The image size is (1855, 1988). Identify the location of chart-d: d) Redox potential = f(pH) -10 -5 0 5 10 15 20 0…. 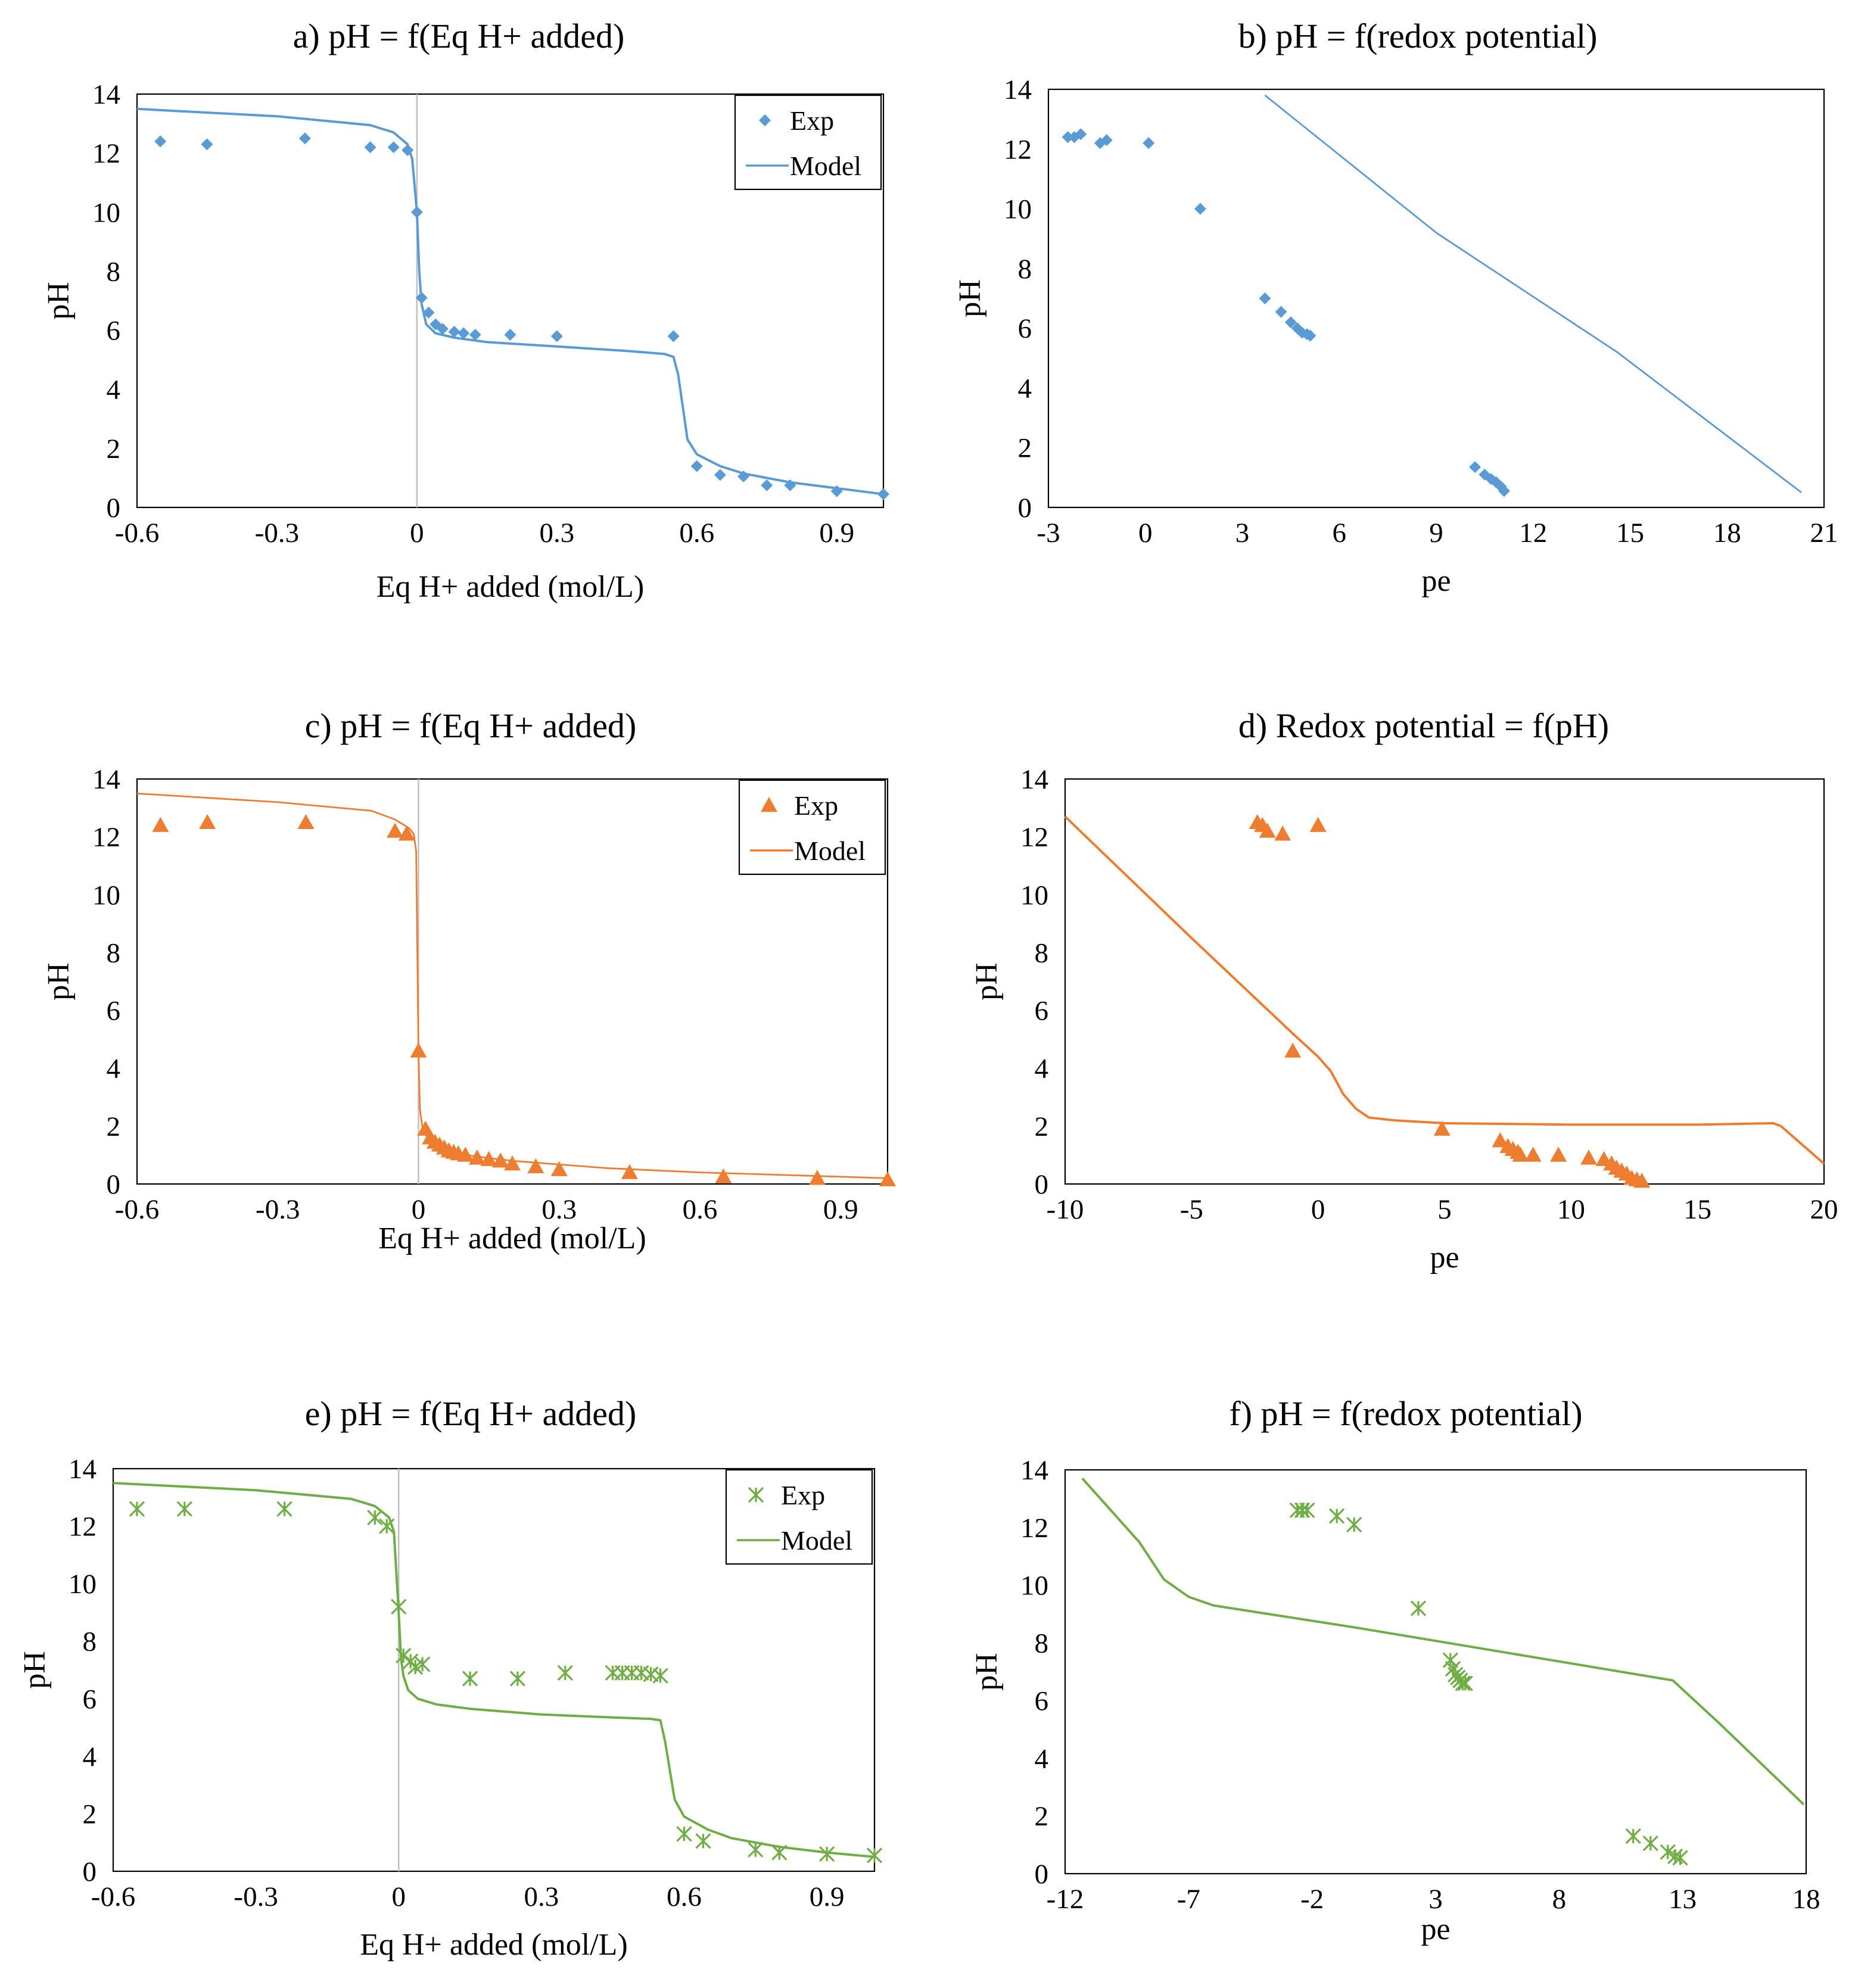
(1404, 990).